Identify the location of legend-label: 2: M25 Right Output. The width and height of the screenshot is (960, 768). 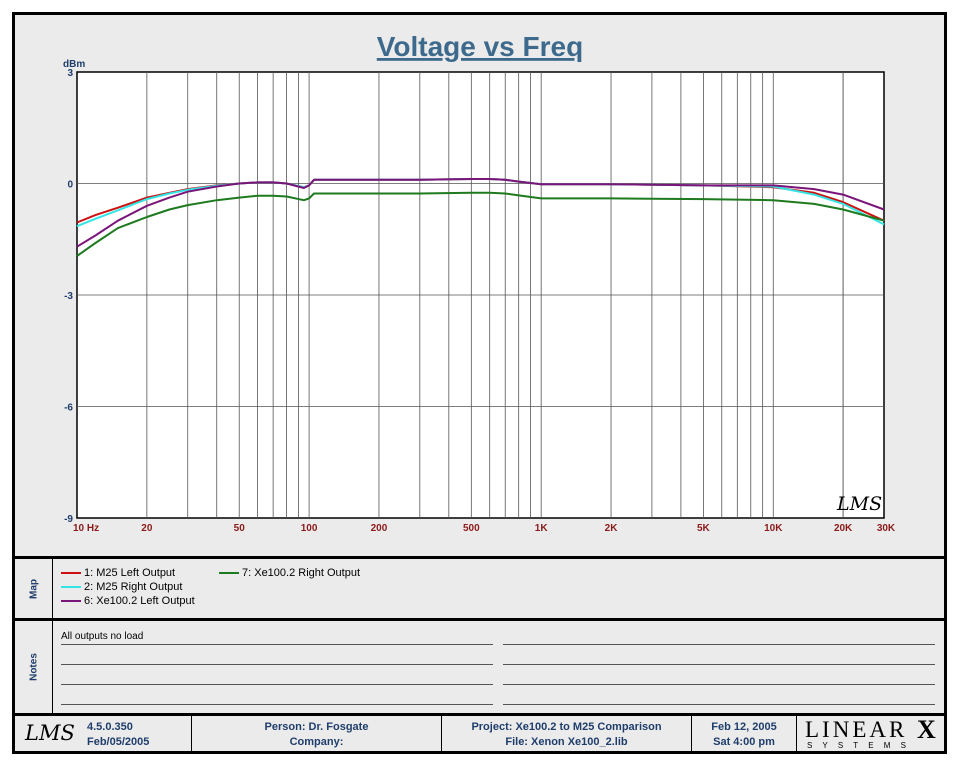
(133, 587).